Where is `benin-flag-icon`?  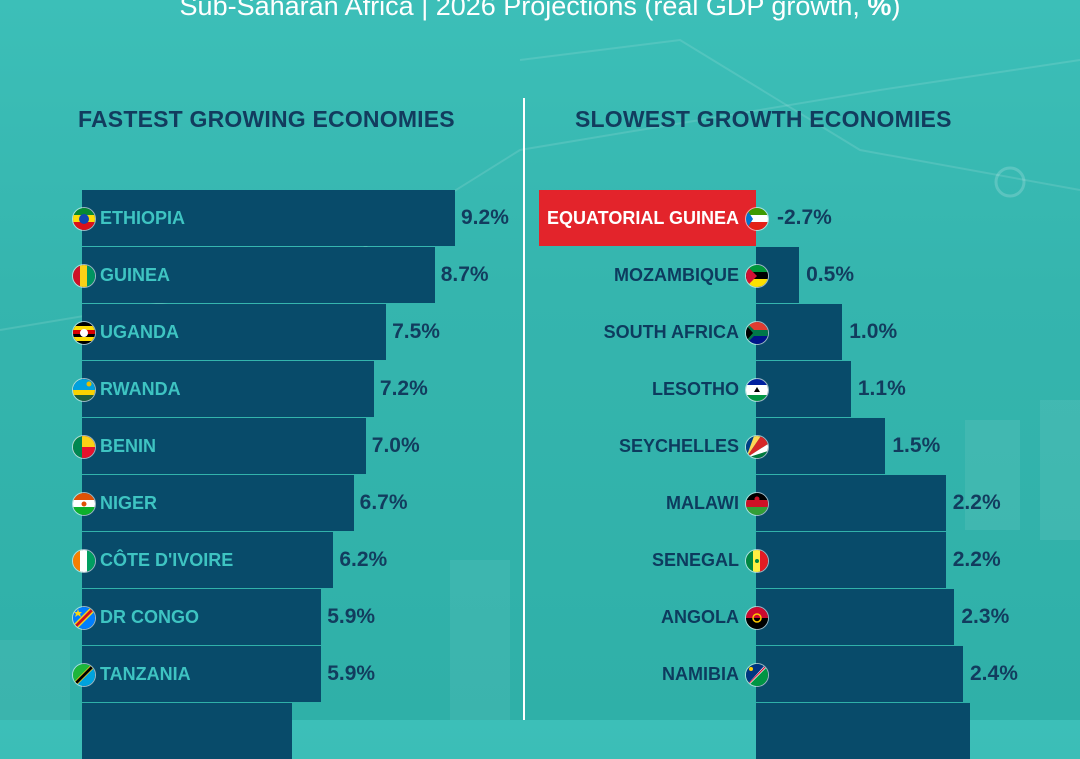
benin-flag-icon is located at coordinates (84, 447).